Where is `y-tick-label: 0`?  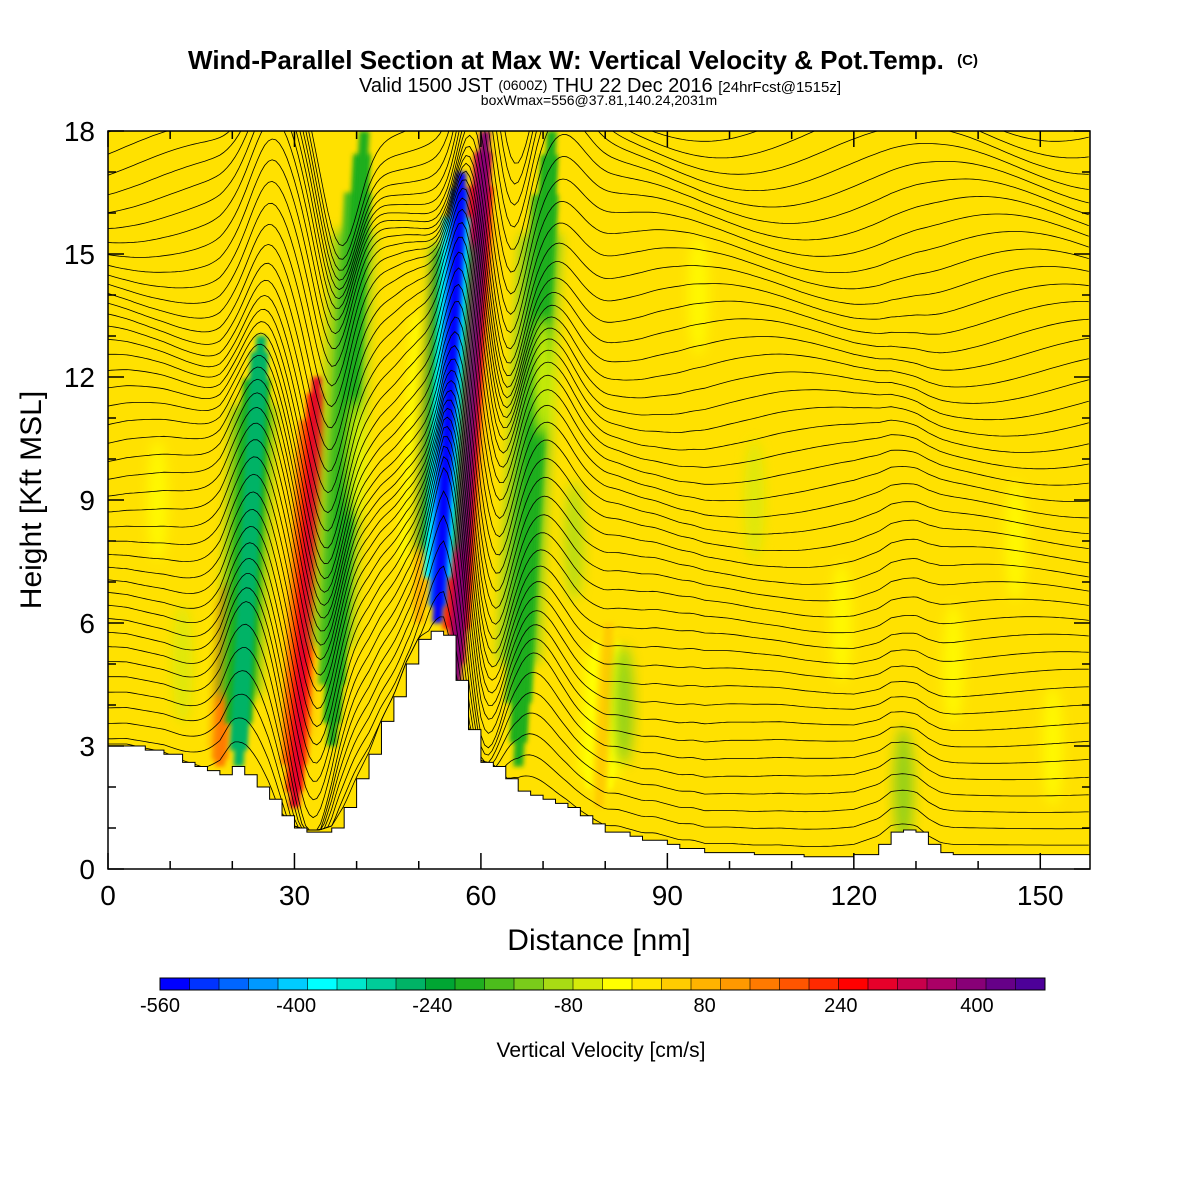 y-tick-label: 0 is located at coordinates (87, 869).